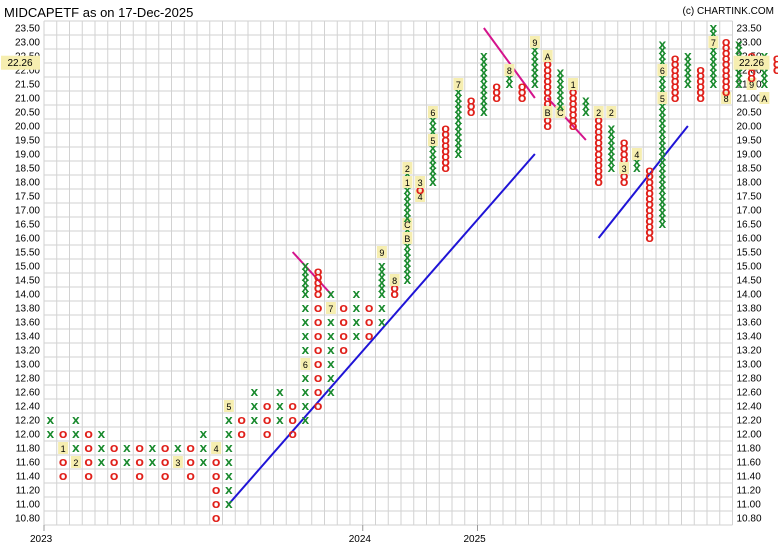 The image size is (778, 554). What do you see at coordinates (749, 407) in the screenshot?
I see `y-tick-label: 12.40` at bounding box center [749, 407].